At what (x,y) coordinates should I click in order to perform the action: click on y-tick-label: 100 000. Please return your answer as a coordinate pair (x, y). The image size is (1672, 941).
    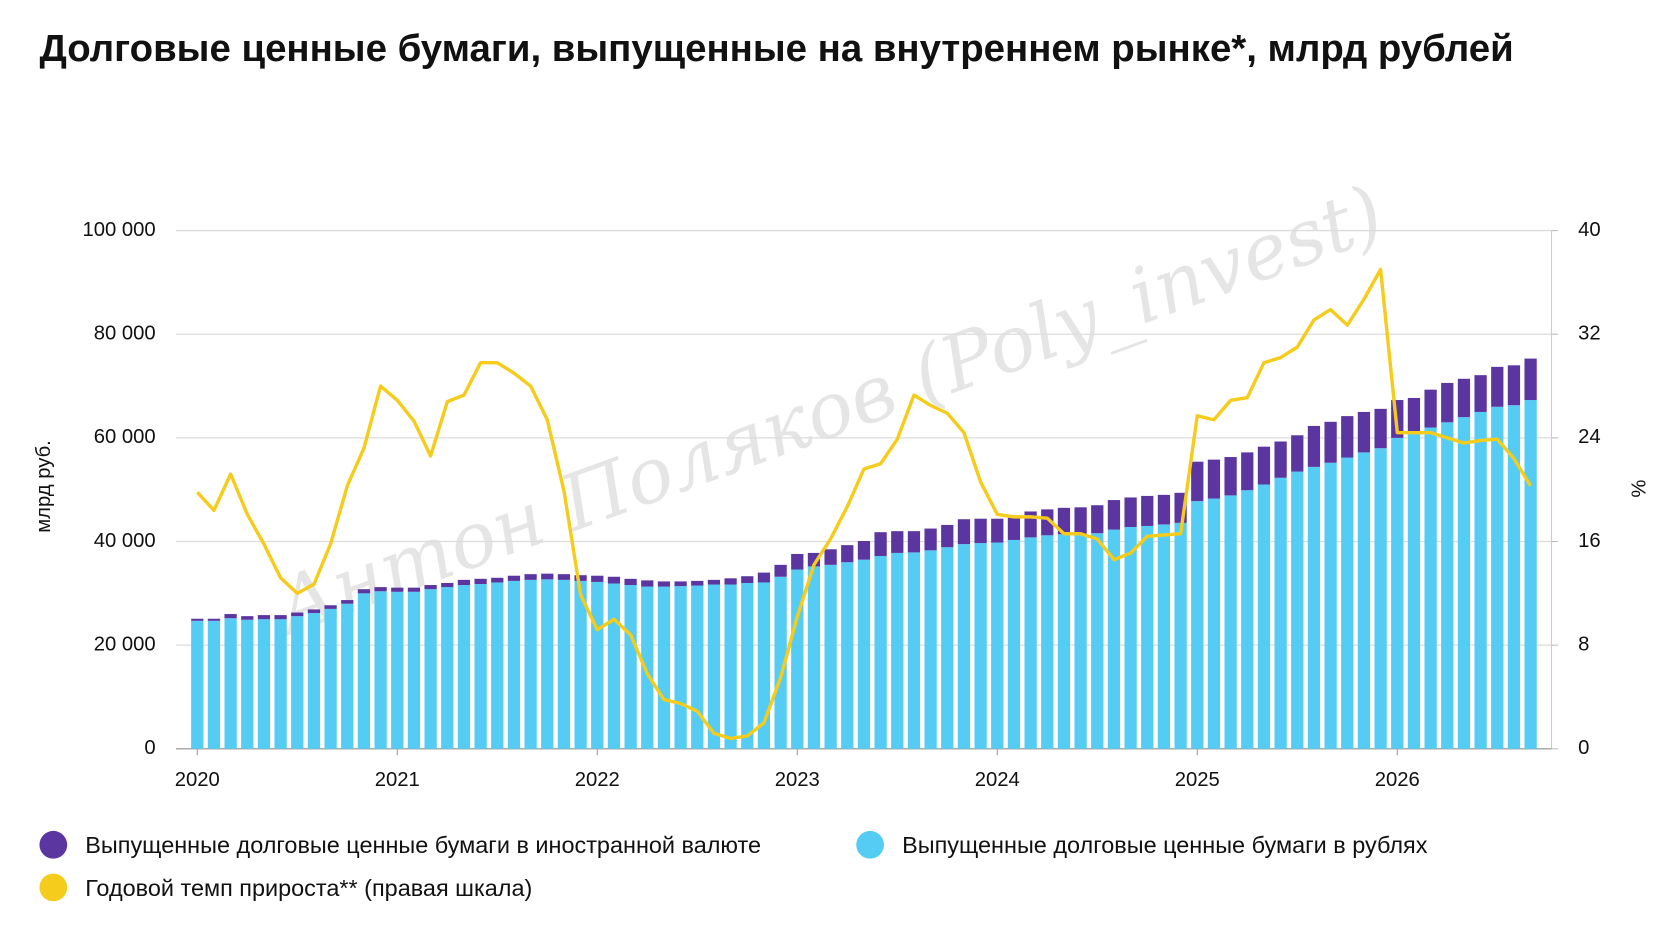
    Looking at the image, I should click on (118, 230).